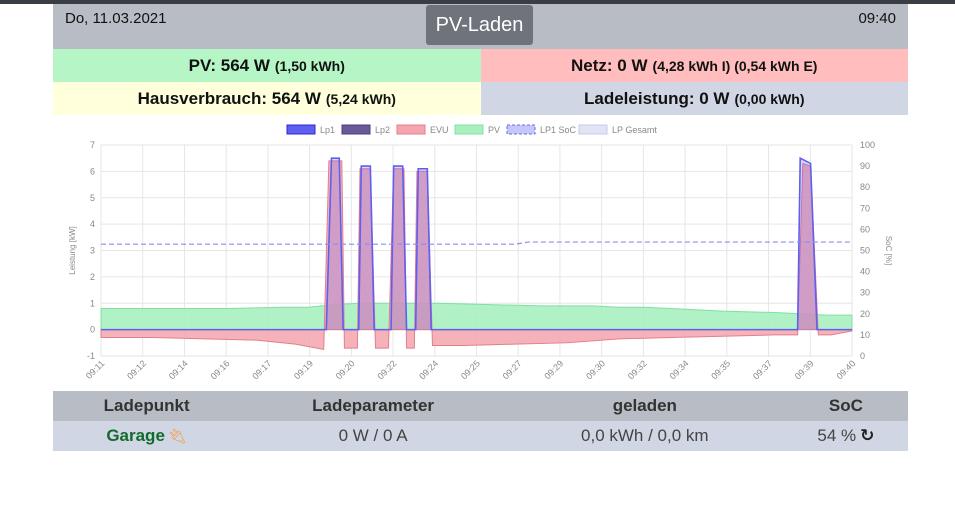 The image size is (955, 520). Describe the element at coordinates (386, 369) in the screenshot. I see `x-tick-label: 09:22` at that location.